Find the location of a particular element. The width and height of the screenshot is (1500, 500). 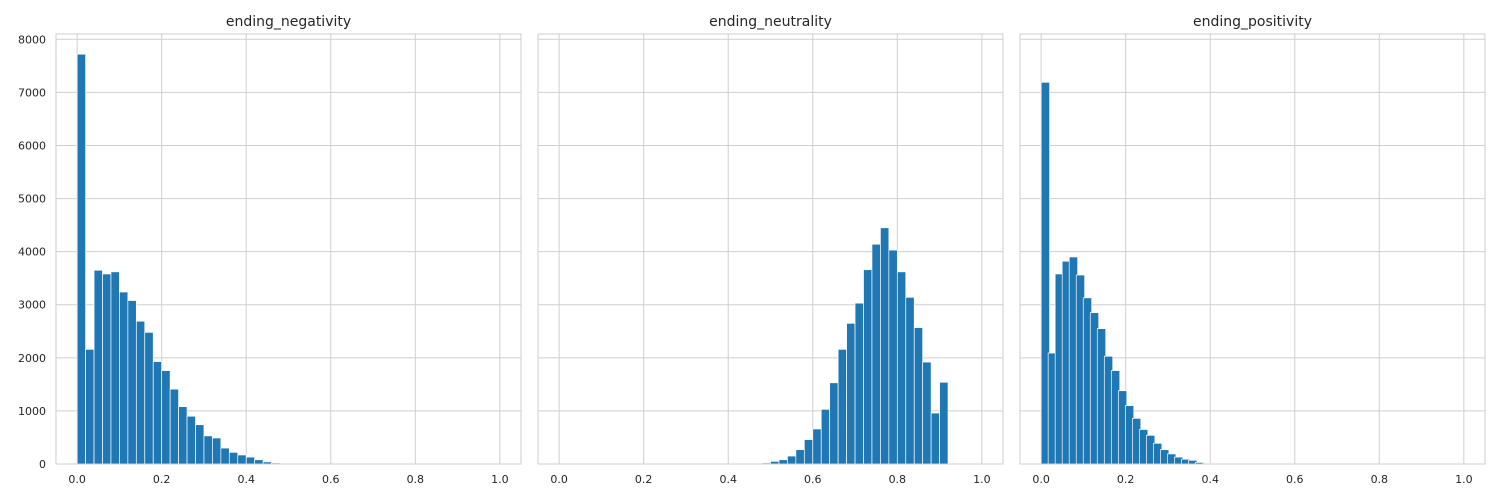

y-tick-label: 5000 is located at coordinates (32, 199).